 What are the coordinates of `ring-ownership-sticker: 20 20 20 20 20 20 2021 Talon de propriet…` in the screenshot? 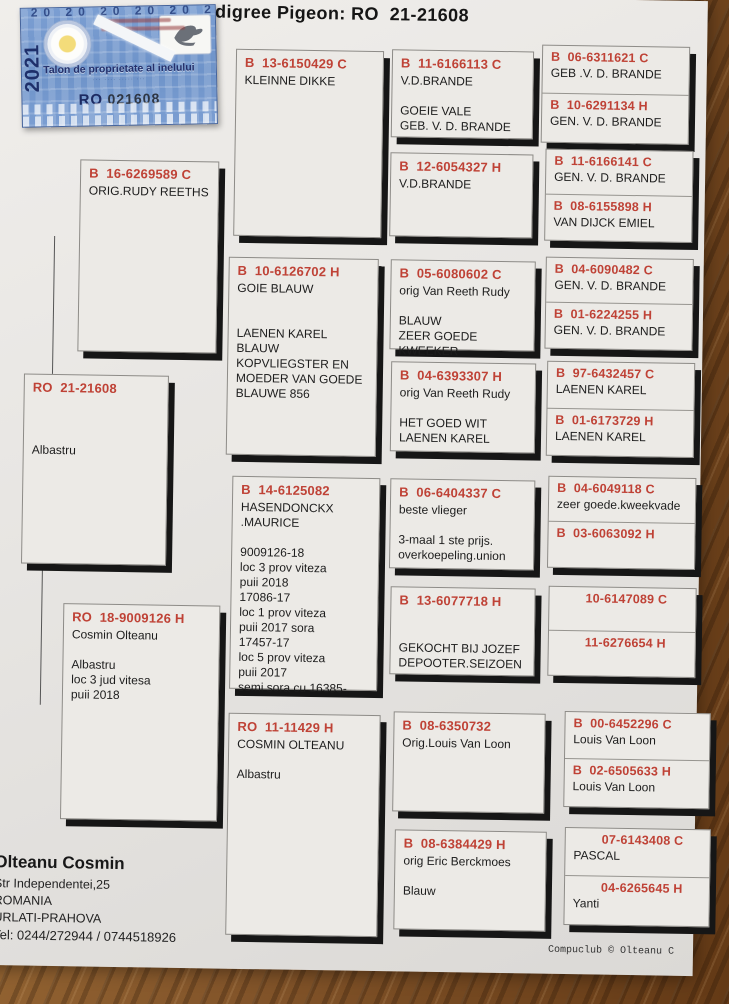 It's located at (118, 66).